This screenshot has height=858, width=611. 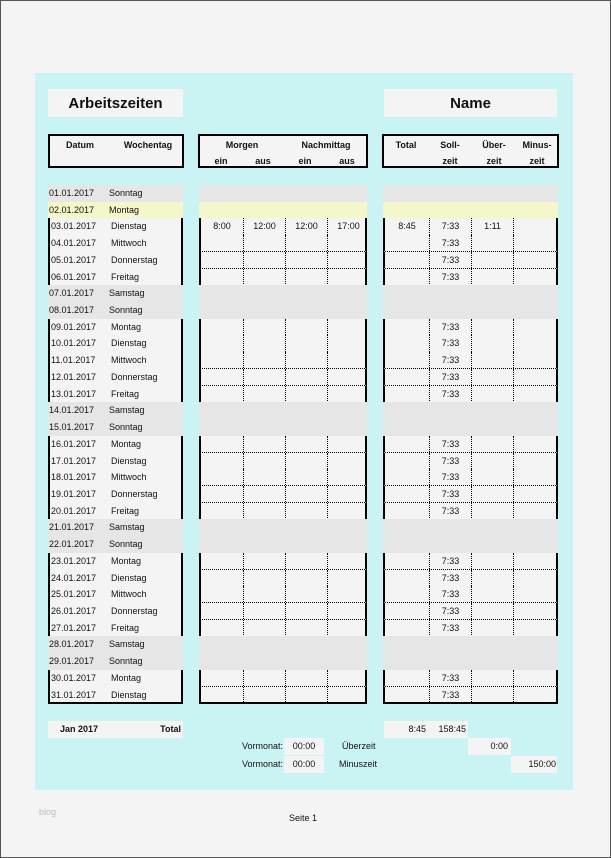 I want to click on cell-date: 13.01.2017, so click(x=74, y=393).